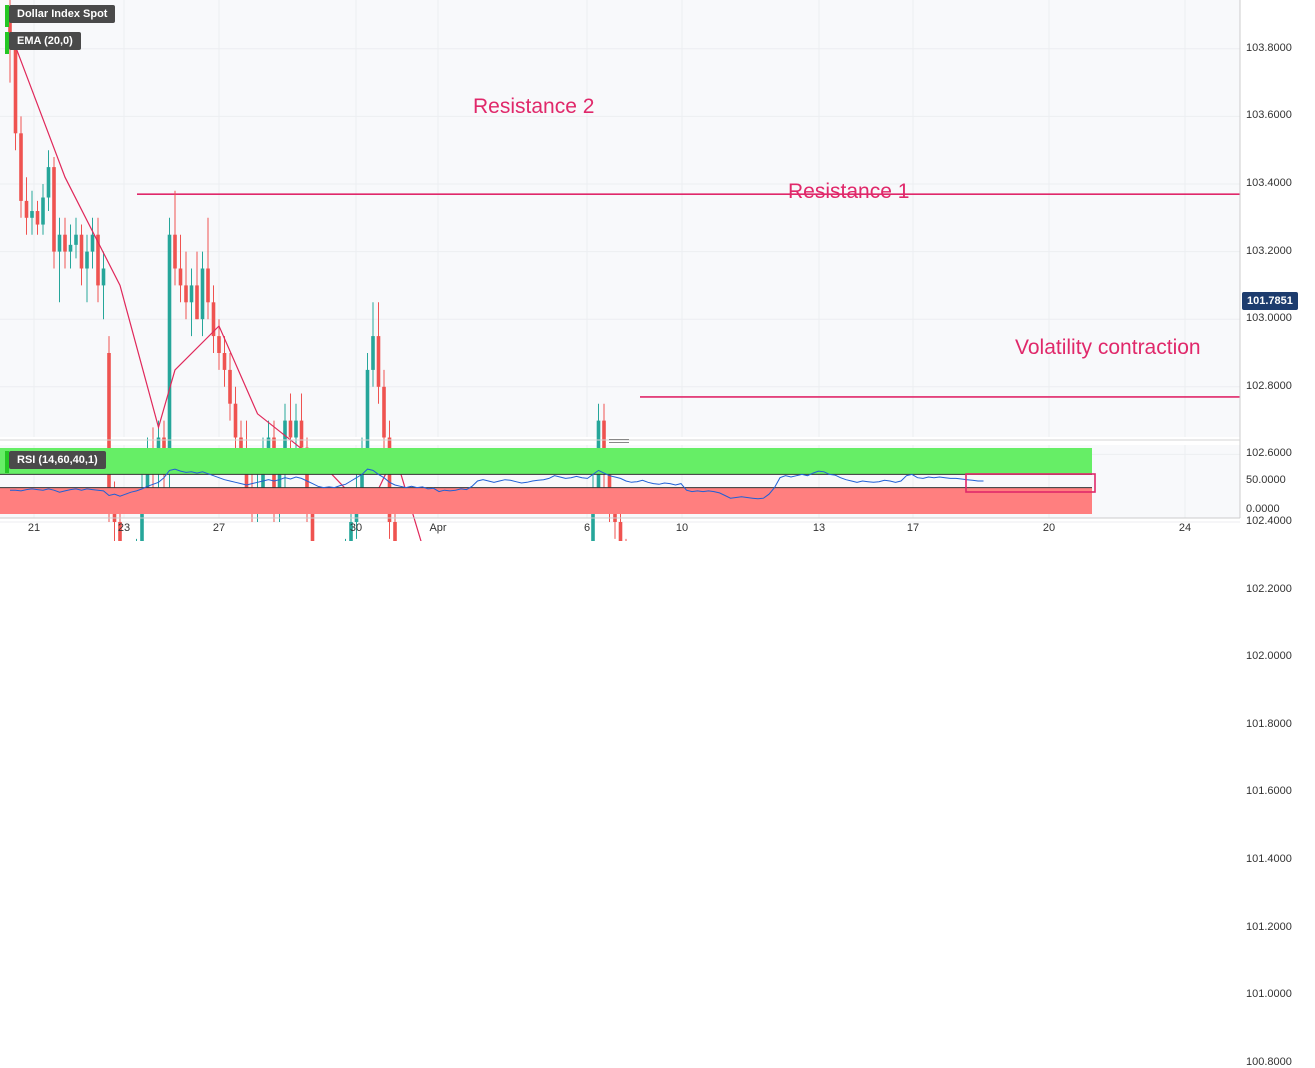  Describe the element at coordinates (1263, 509) in the screenshot. I see `rsi-tick-label: 0.0000` at that location.